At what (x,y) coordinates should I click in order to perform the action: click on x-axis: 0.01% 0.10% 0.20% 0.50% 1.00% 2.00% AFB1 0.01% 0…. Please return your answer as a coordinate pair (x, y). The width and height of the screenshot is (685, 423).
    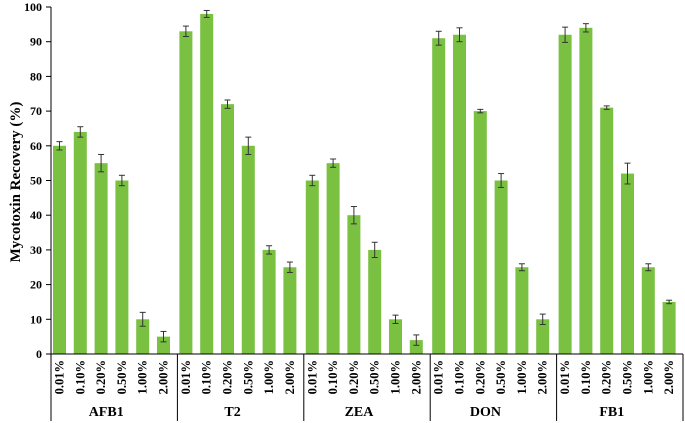
    Looking at the image, I should click on (367, 387).